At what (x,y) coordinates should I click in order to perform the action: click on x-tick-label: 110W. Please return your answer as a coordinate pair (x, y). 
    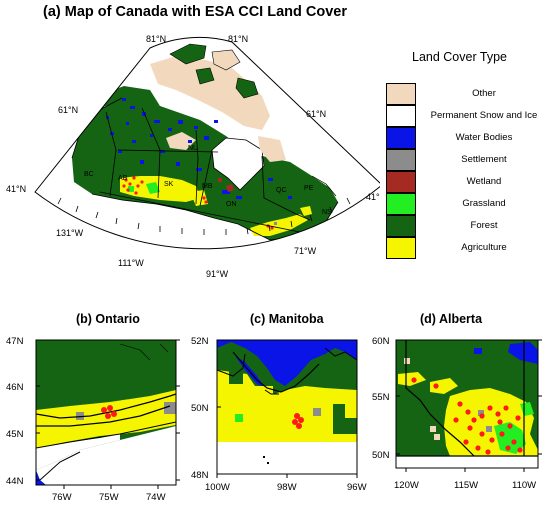
    Looking at the image, I should click on (524, 485).